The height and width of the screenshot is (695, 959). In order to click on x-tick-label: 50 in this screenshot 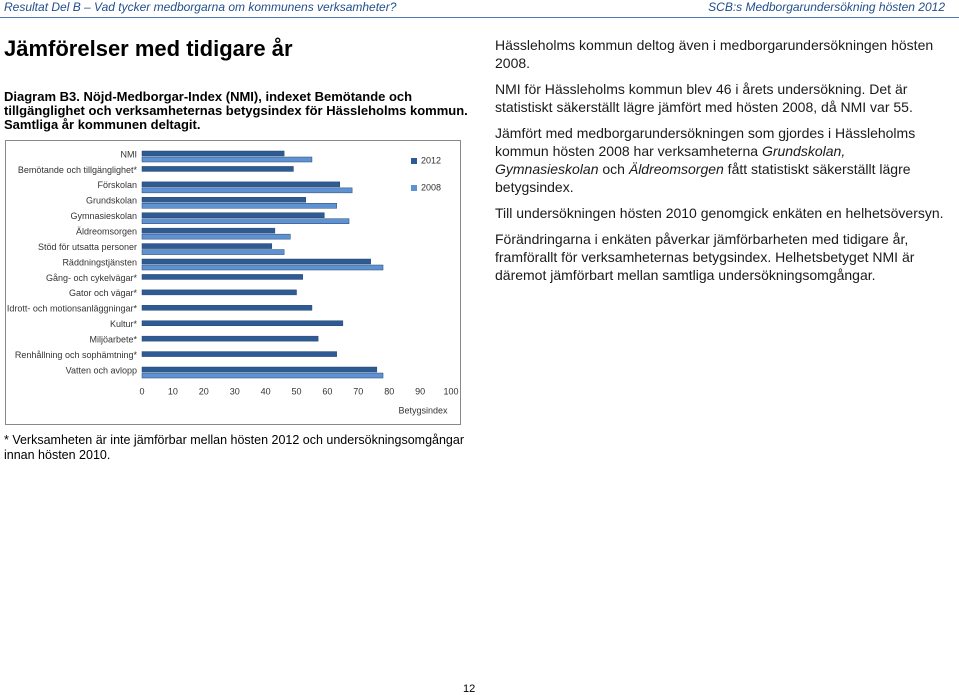, I will do `click(296, 391)`.